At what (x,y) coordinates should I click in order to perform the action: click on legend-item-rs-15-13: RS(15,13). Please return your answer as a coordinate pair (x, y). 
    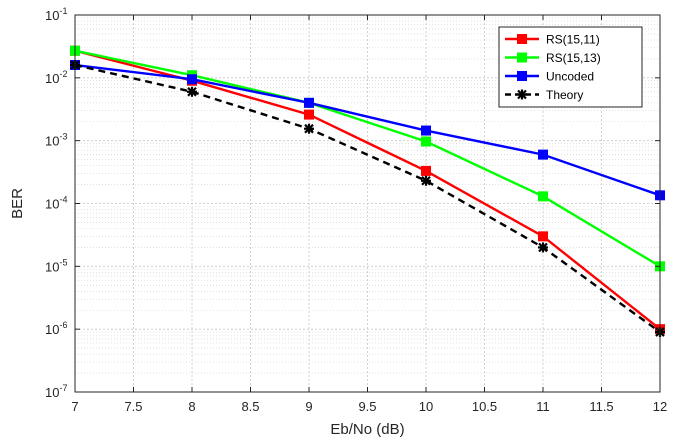
    Looking at the image, I should click on (553, 58).